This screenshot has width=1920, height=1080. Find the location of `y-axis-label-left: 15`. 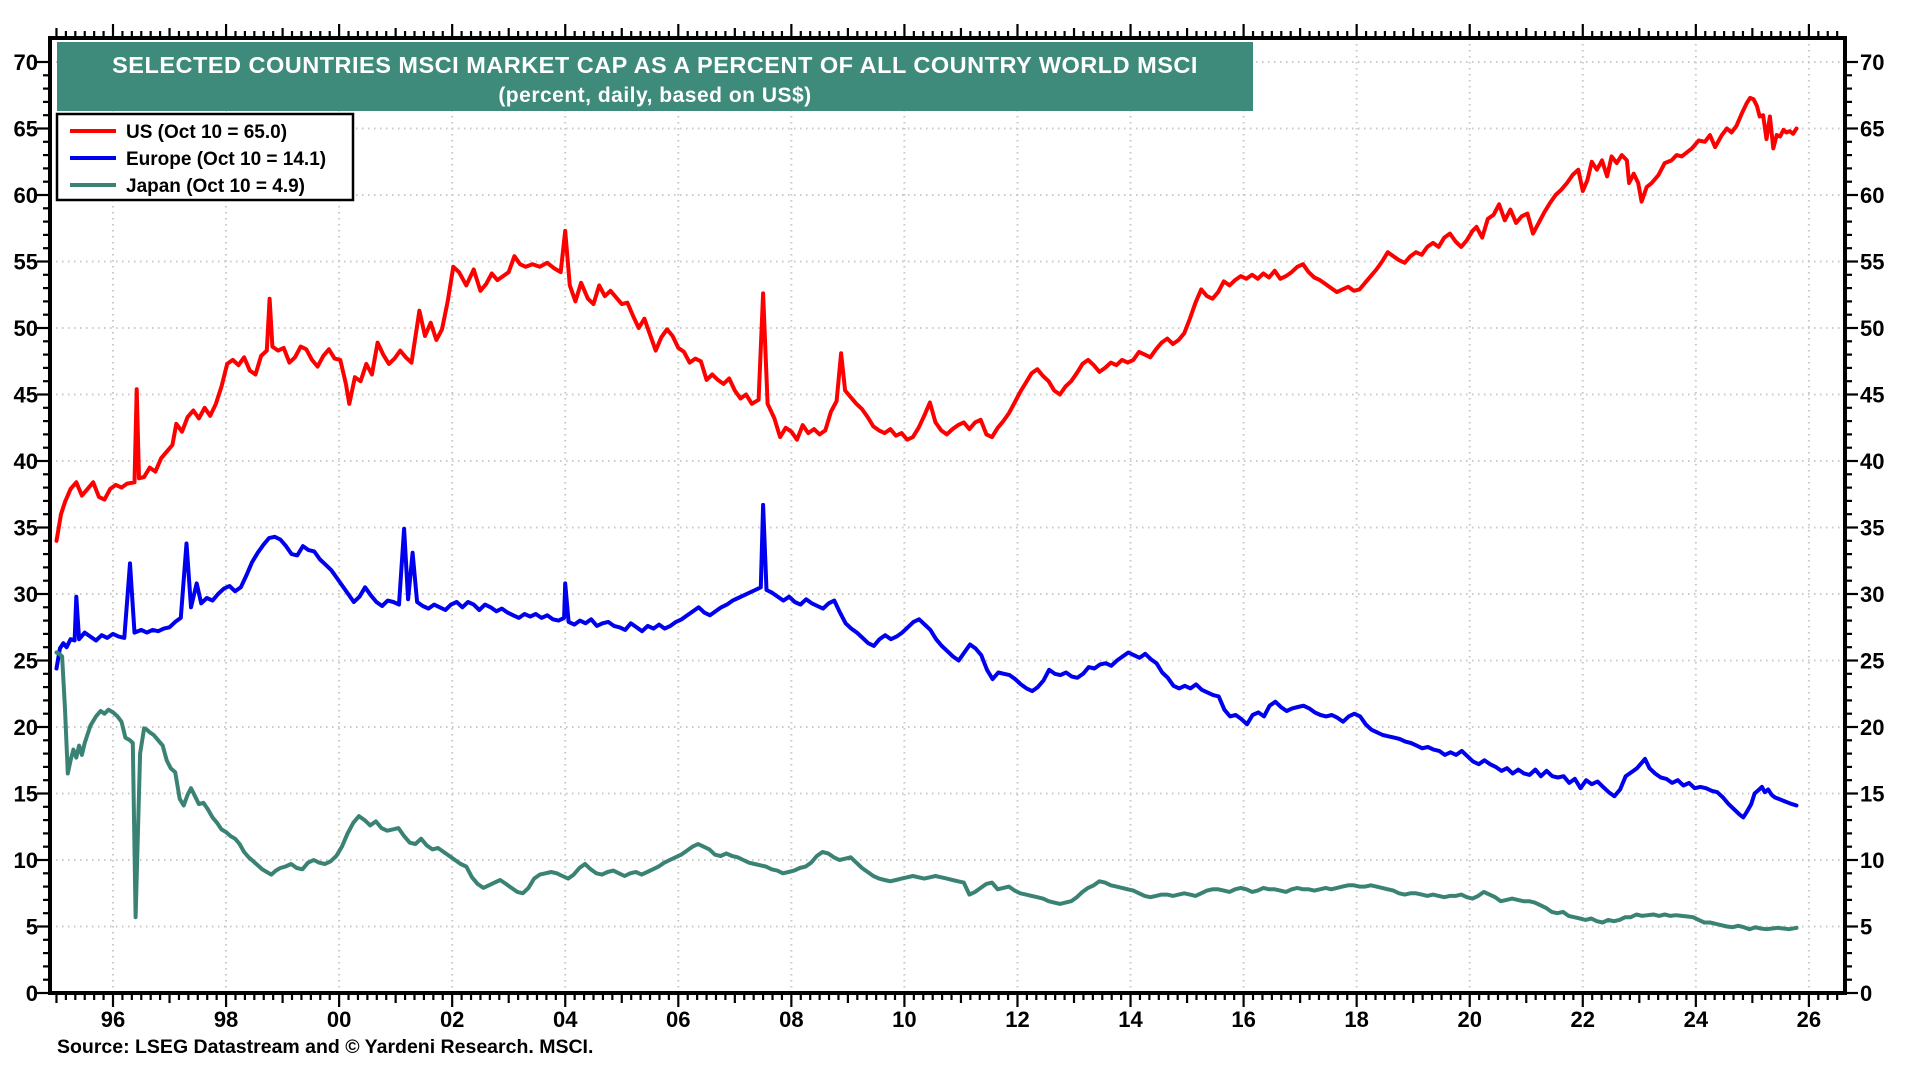

y-axis-label-left: 15 is located at coordinates (26, 794).